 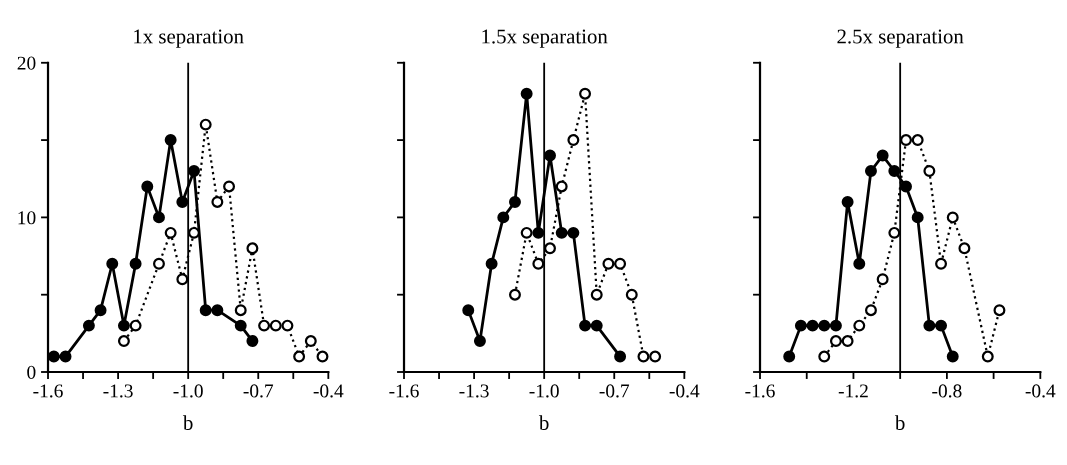 What do you see at coordinates (853, 391) in the screenshot?
I see `x-tick-label: -1.2` at bounding box center [853, 391].